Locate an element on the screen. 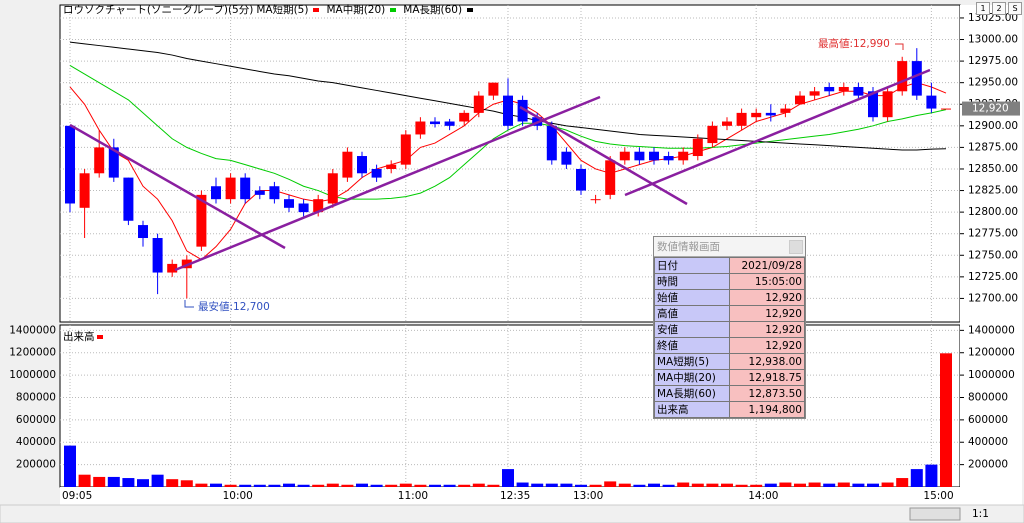 The height and width of the screenshot is (523, 1024). toolbar-button: 1 is located at coordinates (983, 8).